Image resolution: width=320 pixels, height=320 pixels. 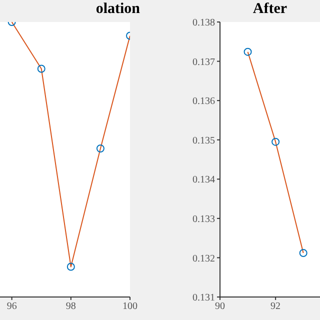 I want to click on x-tick-label: 92, so click(x=275, y=306).